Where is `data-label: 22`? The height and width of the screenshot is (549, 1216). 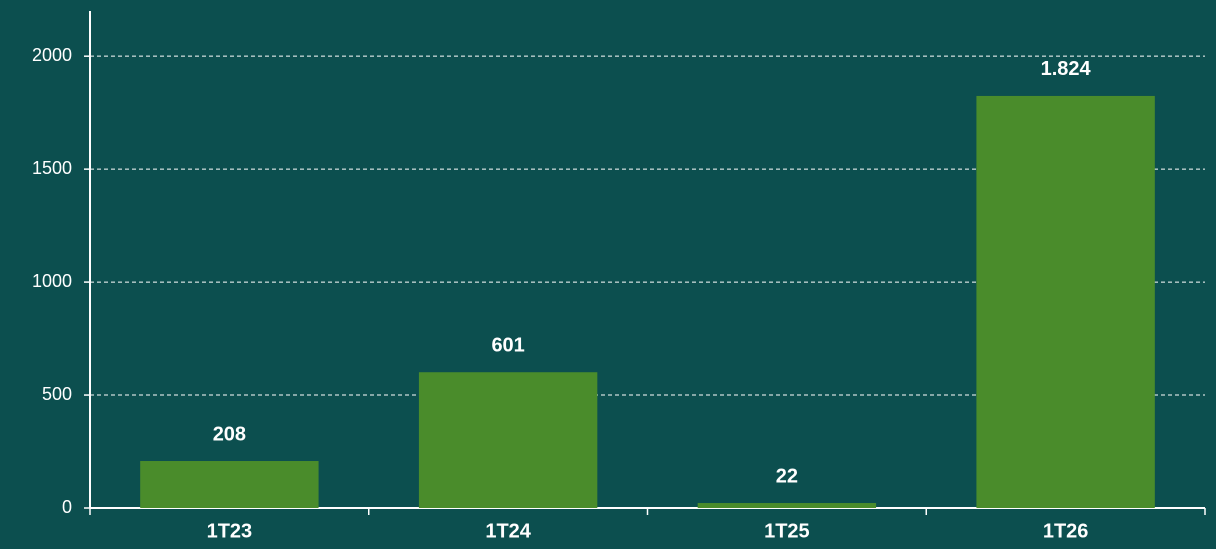 data-label: 22 is located at coordinates (787, 476).